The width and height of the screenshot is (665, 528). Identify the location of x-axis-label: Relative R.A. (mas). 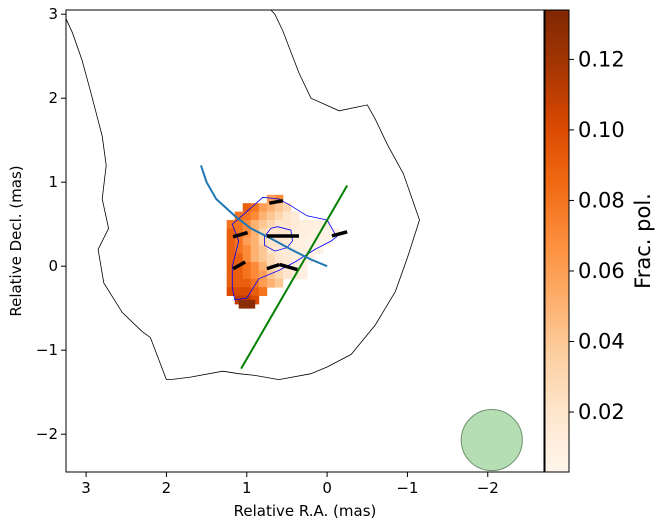
(305, 511).